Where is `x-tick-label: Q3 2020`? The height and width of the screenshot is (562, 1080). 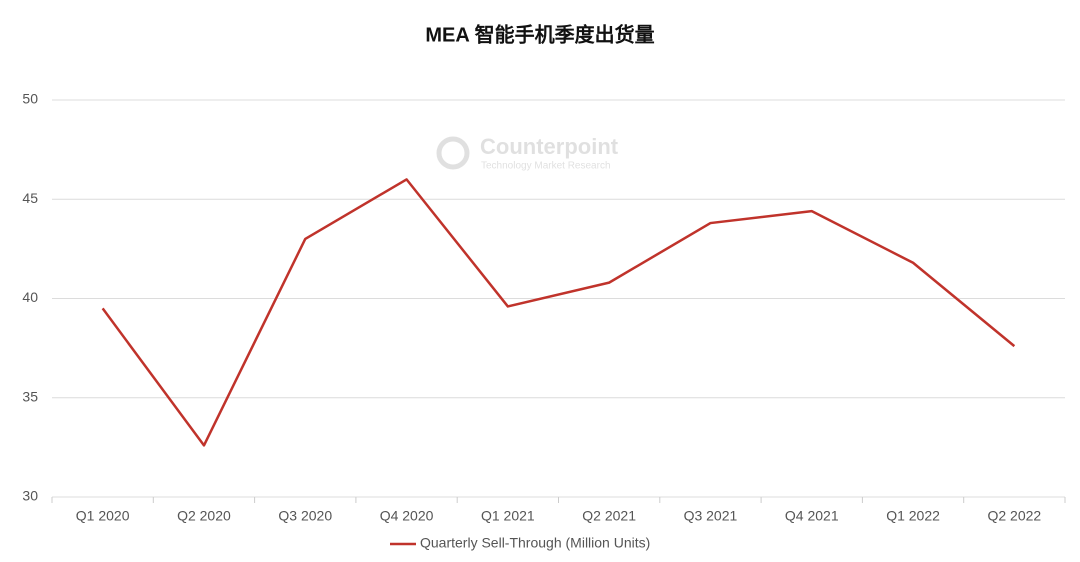 x-tick-label: Q3 2020 is located at coordinates (305, 516).